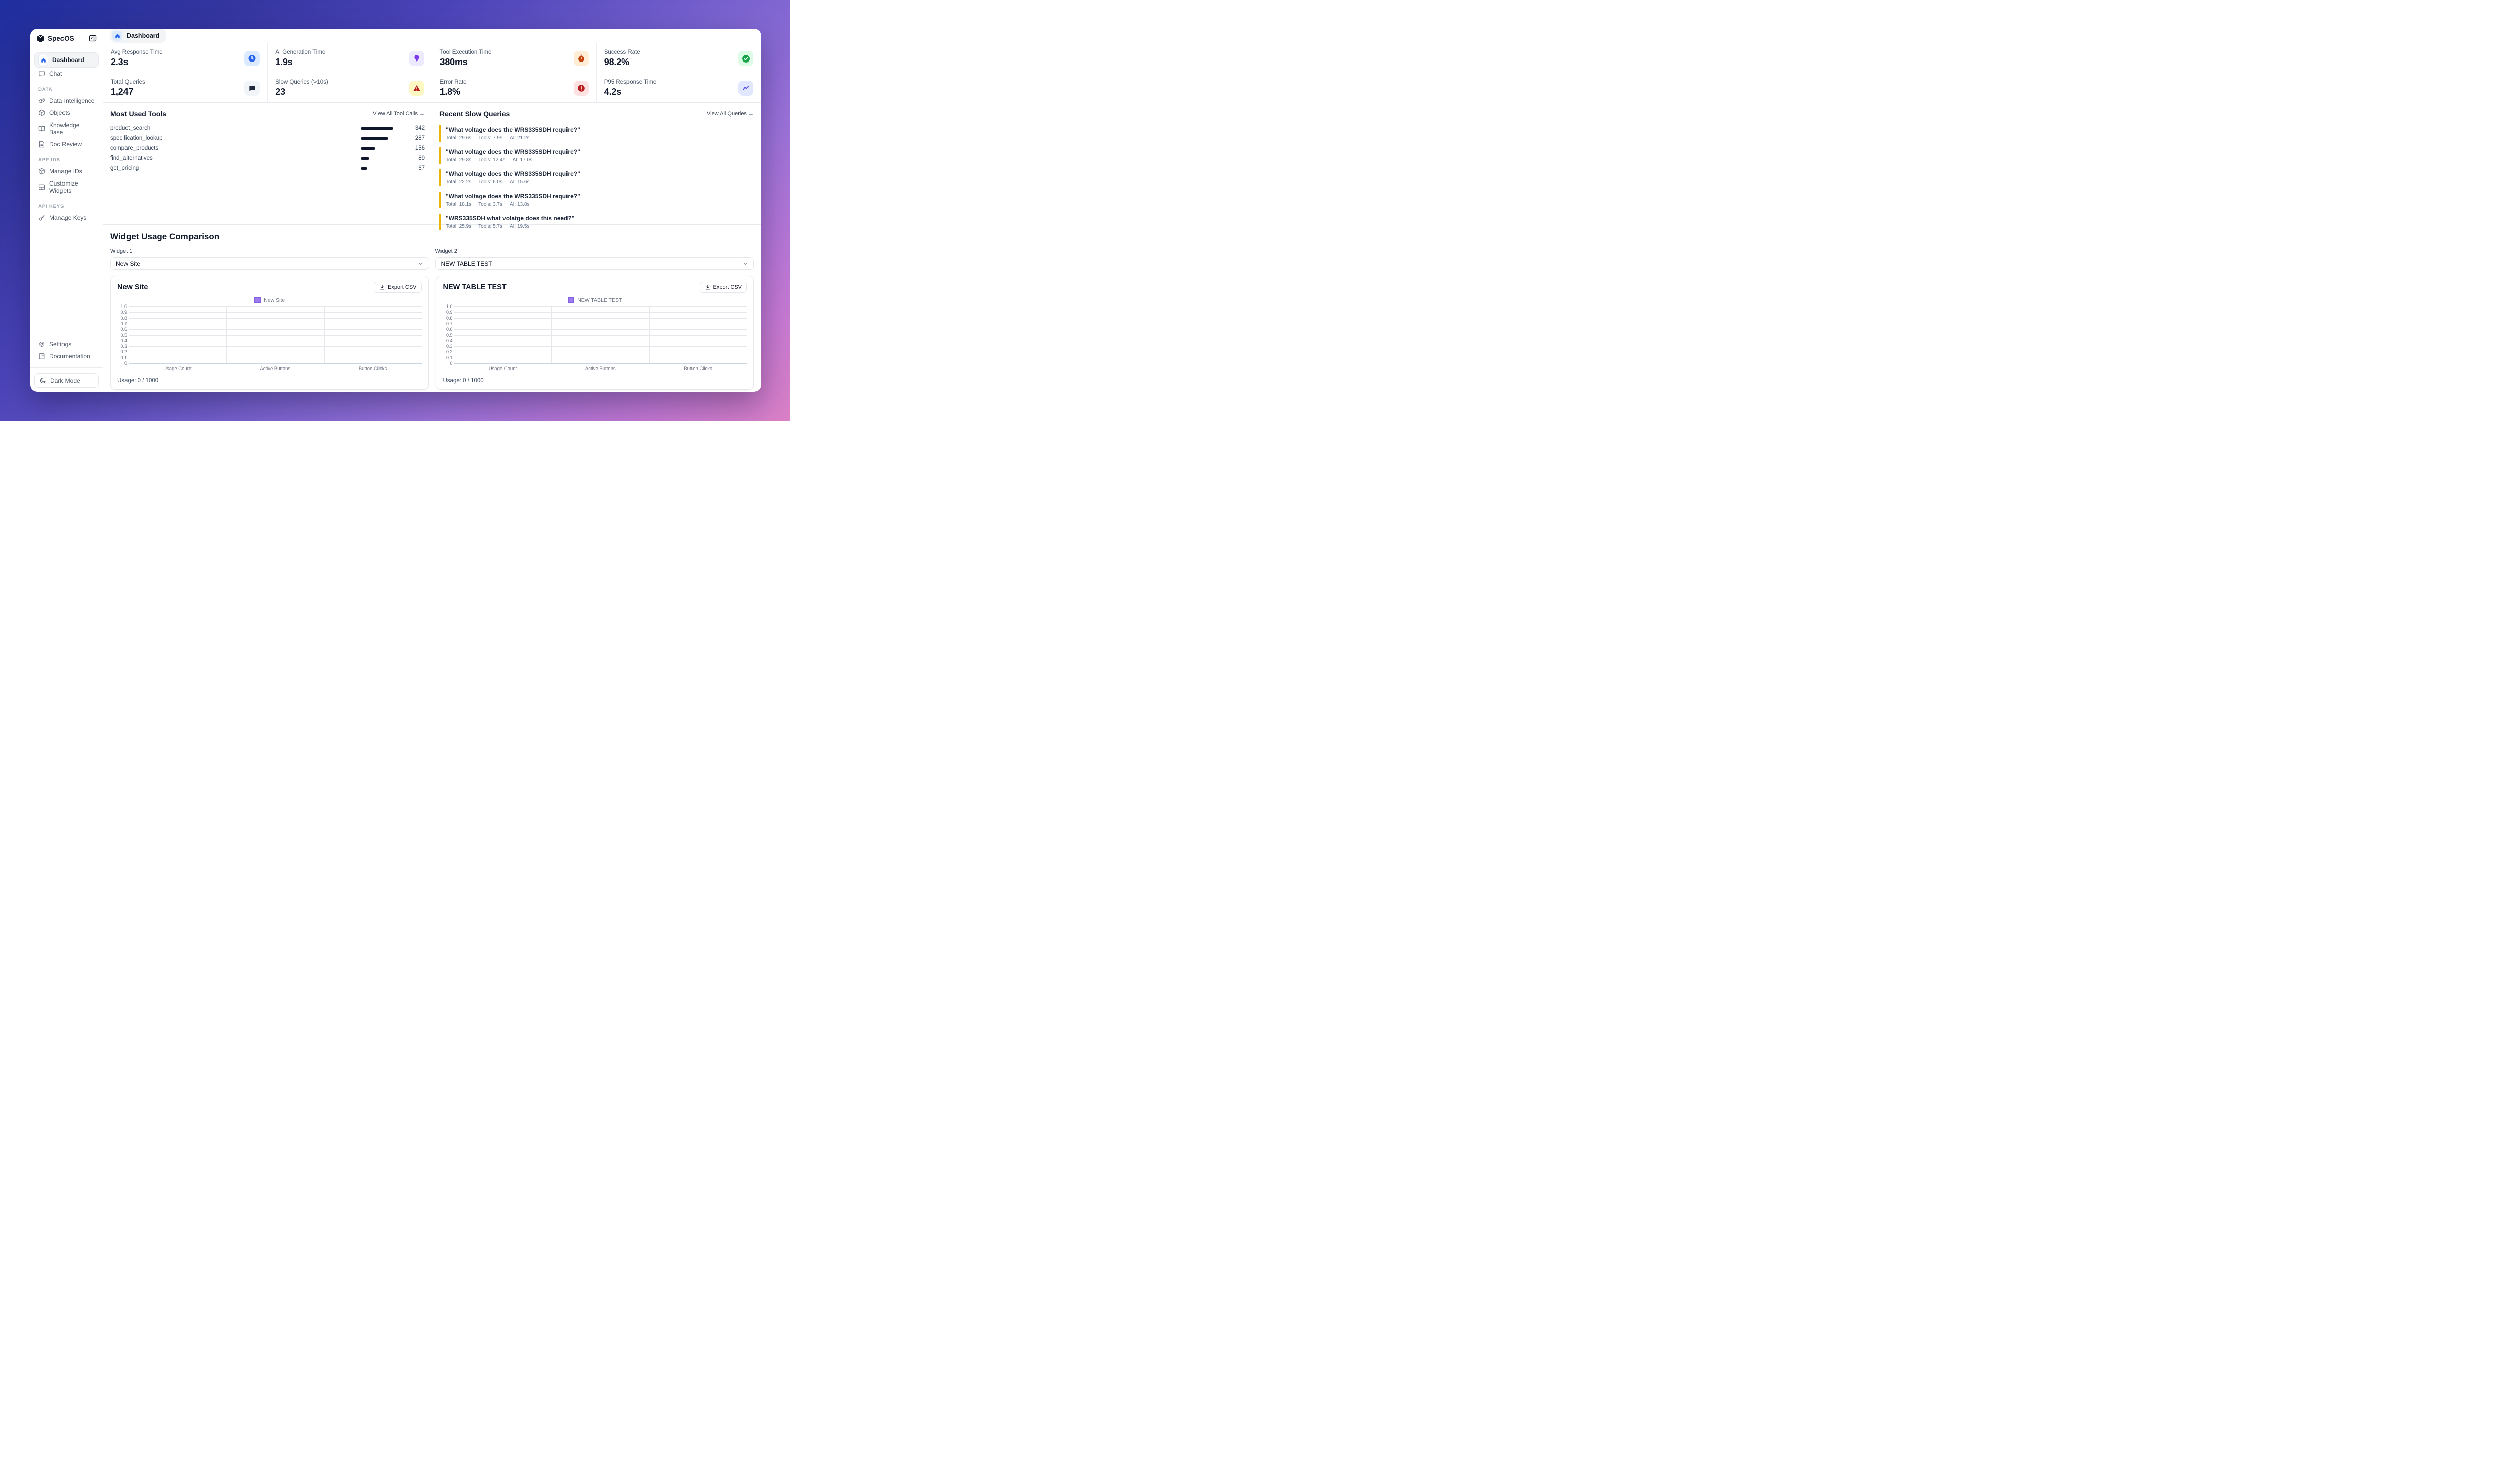  I want to click on tool-count: 342, so click(420, 128).